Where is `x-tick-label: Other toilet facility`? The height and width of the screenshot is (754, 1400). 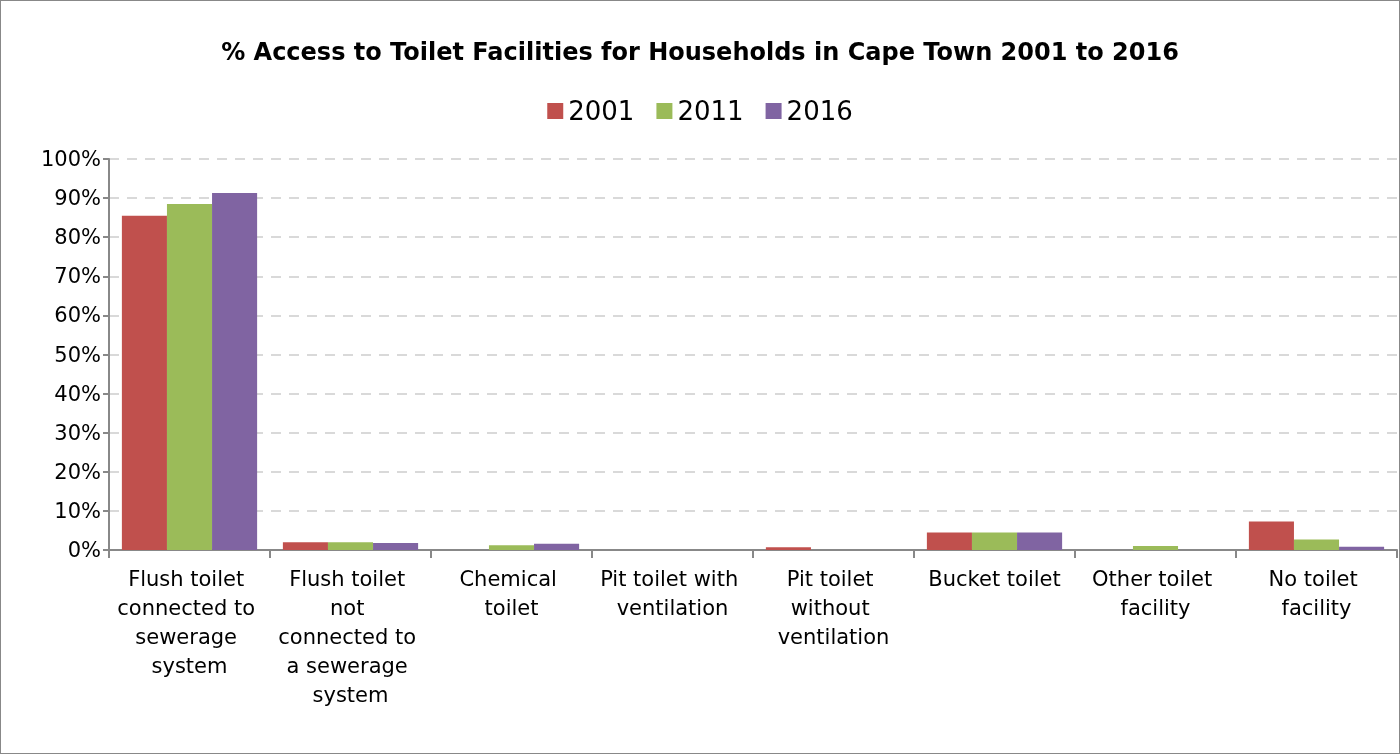
x-tick-label: Other toilet facility is located at coordinates (1155, 593).